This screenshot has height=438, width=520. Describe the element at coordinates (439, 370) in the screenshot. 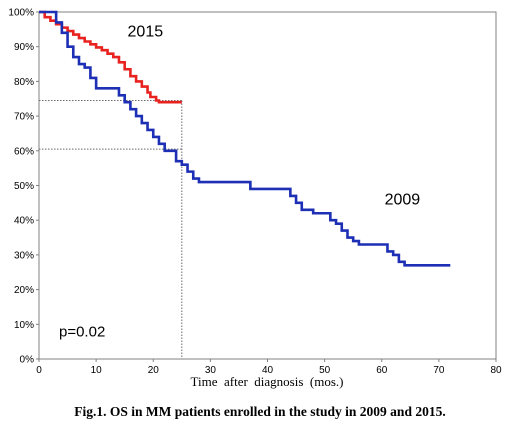

I see `x-tick-label: 70` at that location.